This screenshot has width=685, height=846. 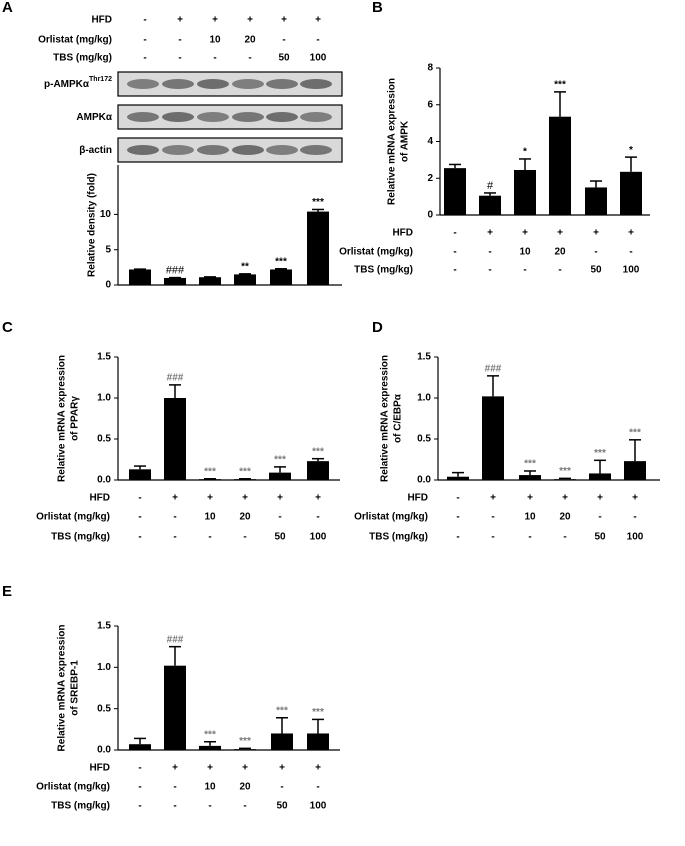 I want to click on significance-label: **, so click(x=245, y=266).